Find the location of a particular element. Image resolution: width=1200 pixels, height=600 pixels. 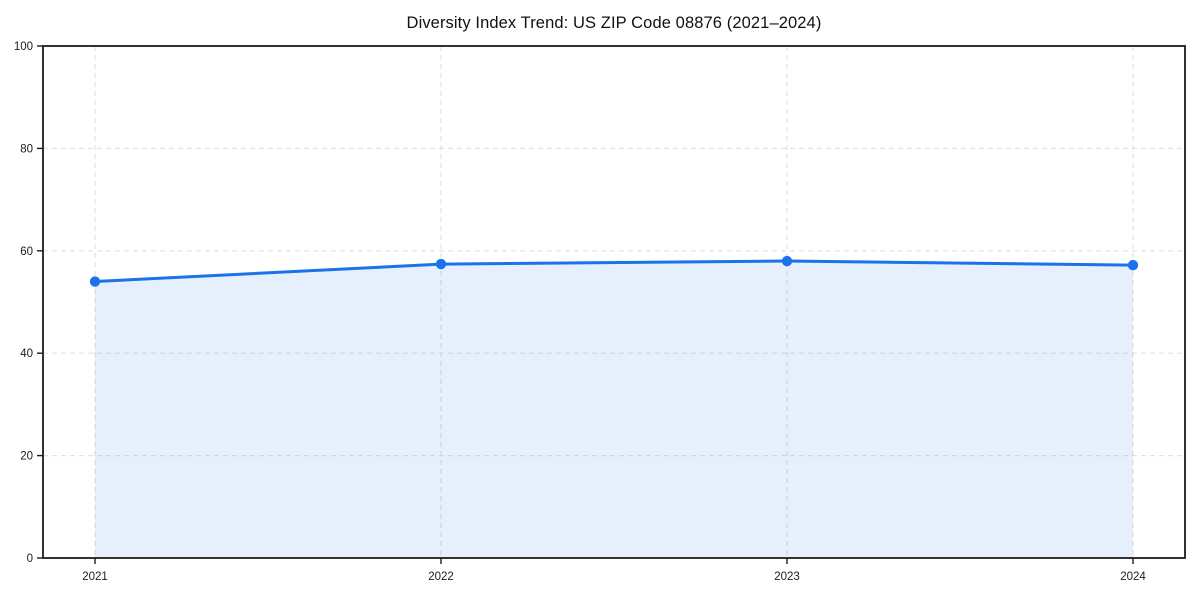

x-tick-label: 2021 is located at coordinates (95, 577).